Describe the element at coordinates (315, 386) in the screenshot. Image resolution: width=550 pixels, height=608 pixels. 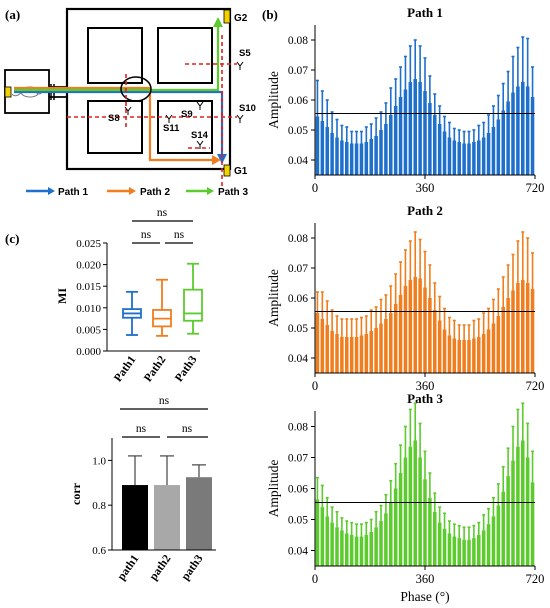
I see `x-tick-label: 0` at that location.